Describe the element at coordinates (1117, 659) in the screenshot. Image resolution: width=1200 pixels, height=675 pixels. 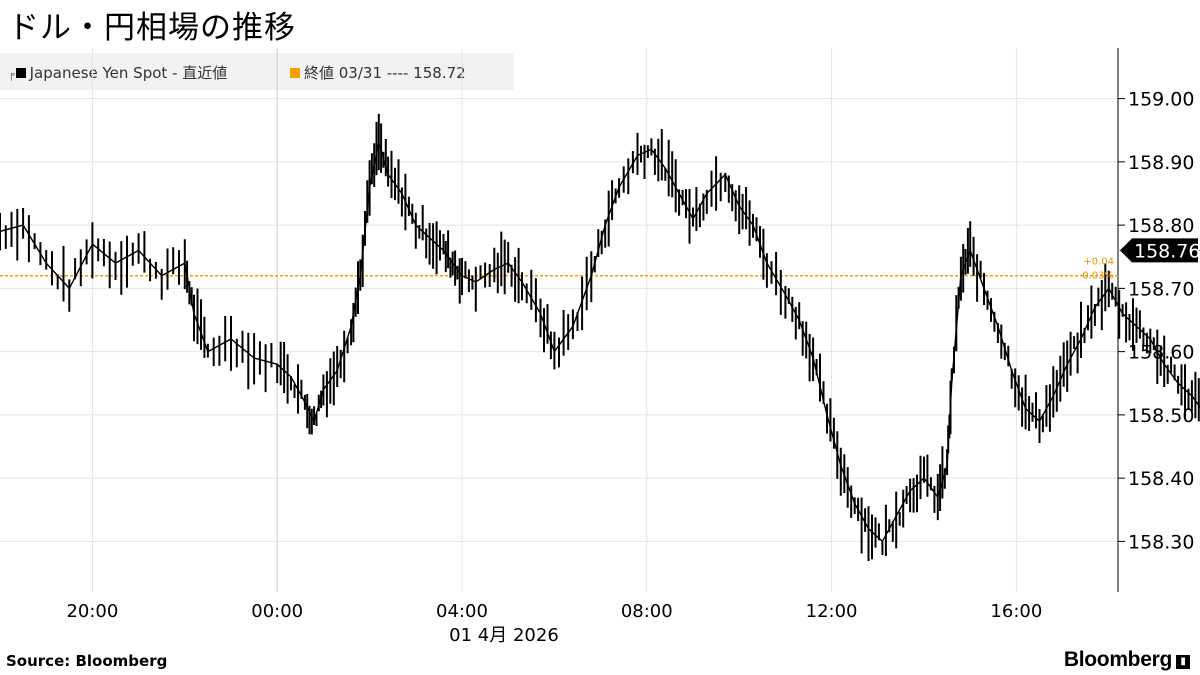
I see `brand-name: Bloomberg` at that location.